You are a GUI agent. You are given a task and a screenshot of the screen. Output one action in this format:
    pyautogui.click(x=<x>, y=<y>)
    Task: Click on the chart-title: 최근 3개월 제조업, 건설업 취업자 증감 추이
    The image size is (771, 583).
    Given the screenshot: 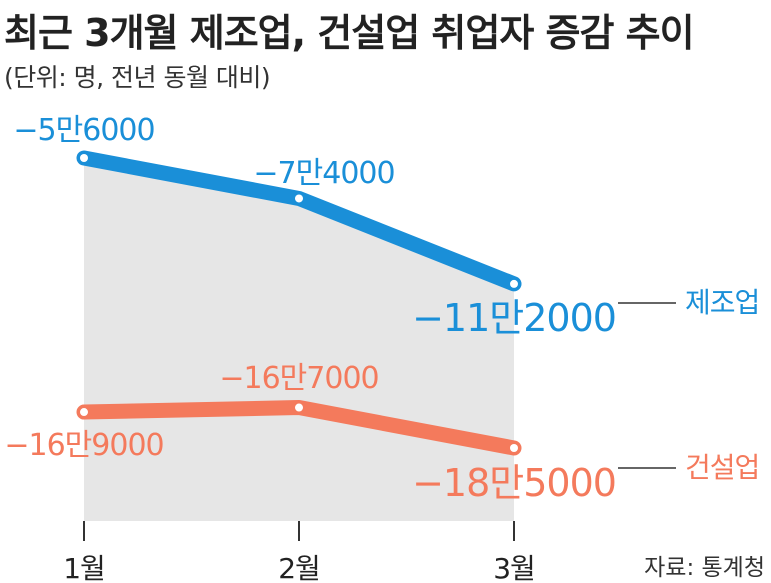 What is the action you would take?
    pyautogui.click(x=349, y=33)
    